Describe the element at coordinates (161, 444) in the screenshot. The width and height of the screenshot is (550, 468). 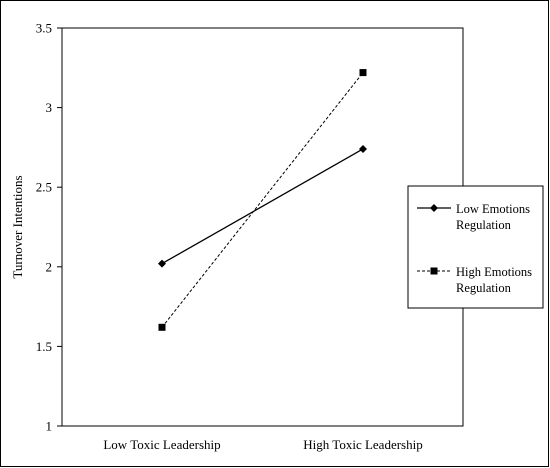
I see `x-tick-label: Low Toxic Leadership` at that location.